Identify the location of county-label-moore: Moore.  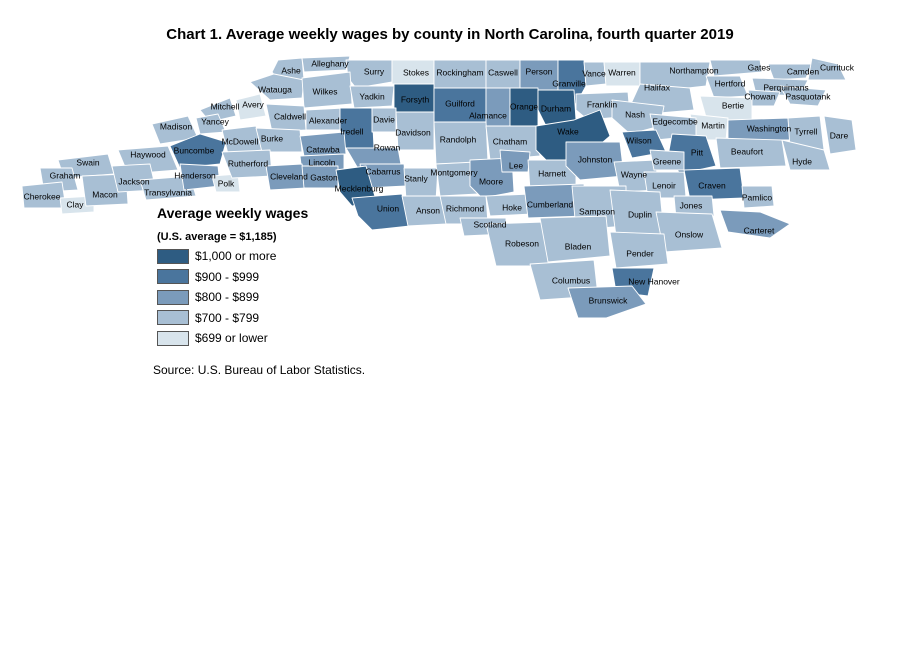
(491, 181).